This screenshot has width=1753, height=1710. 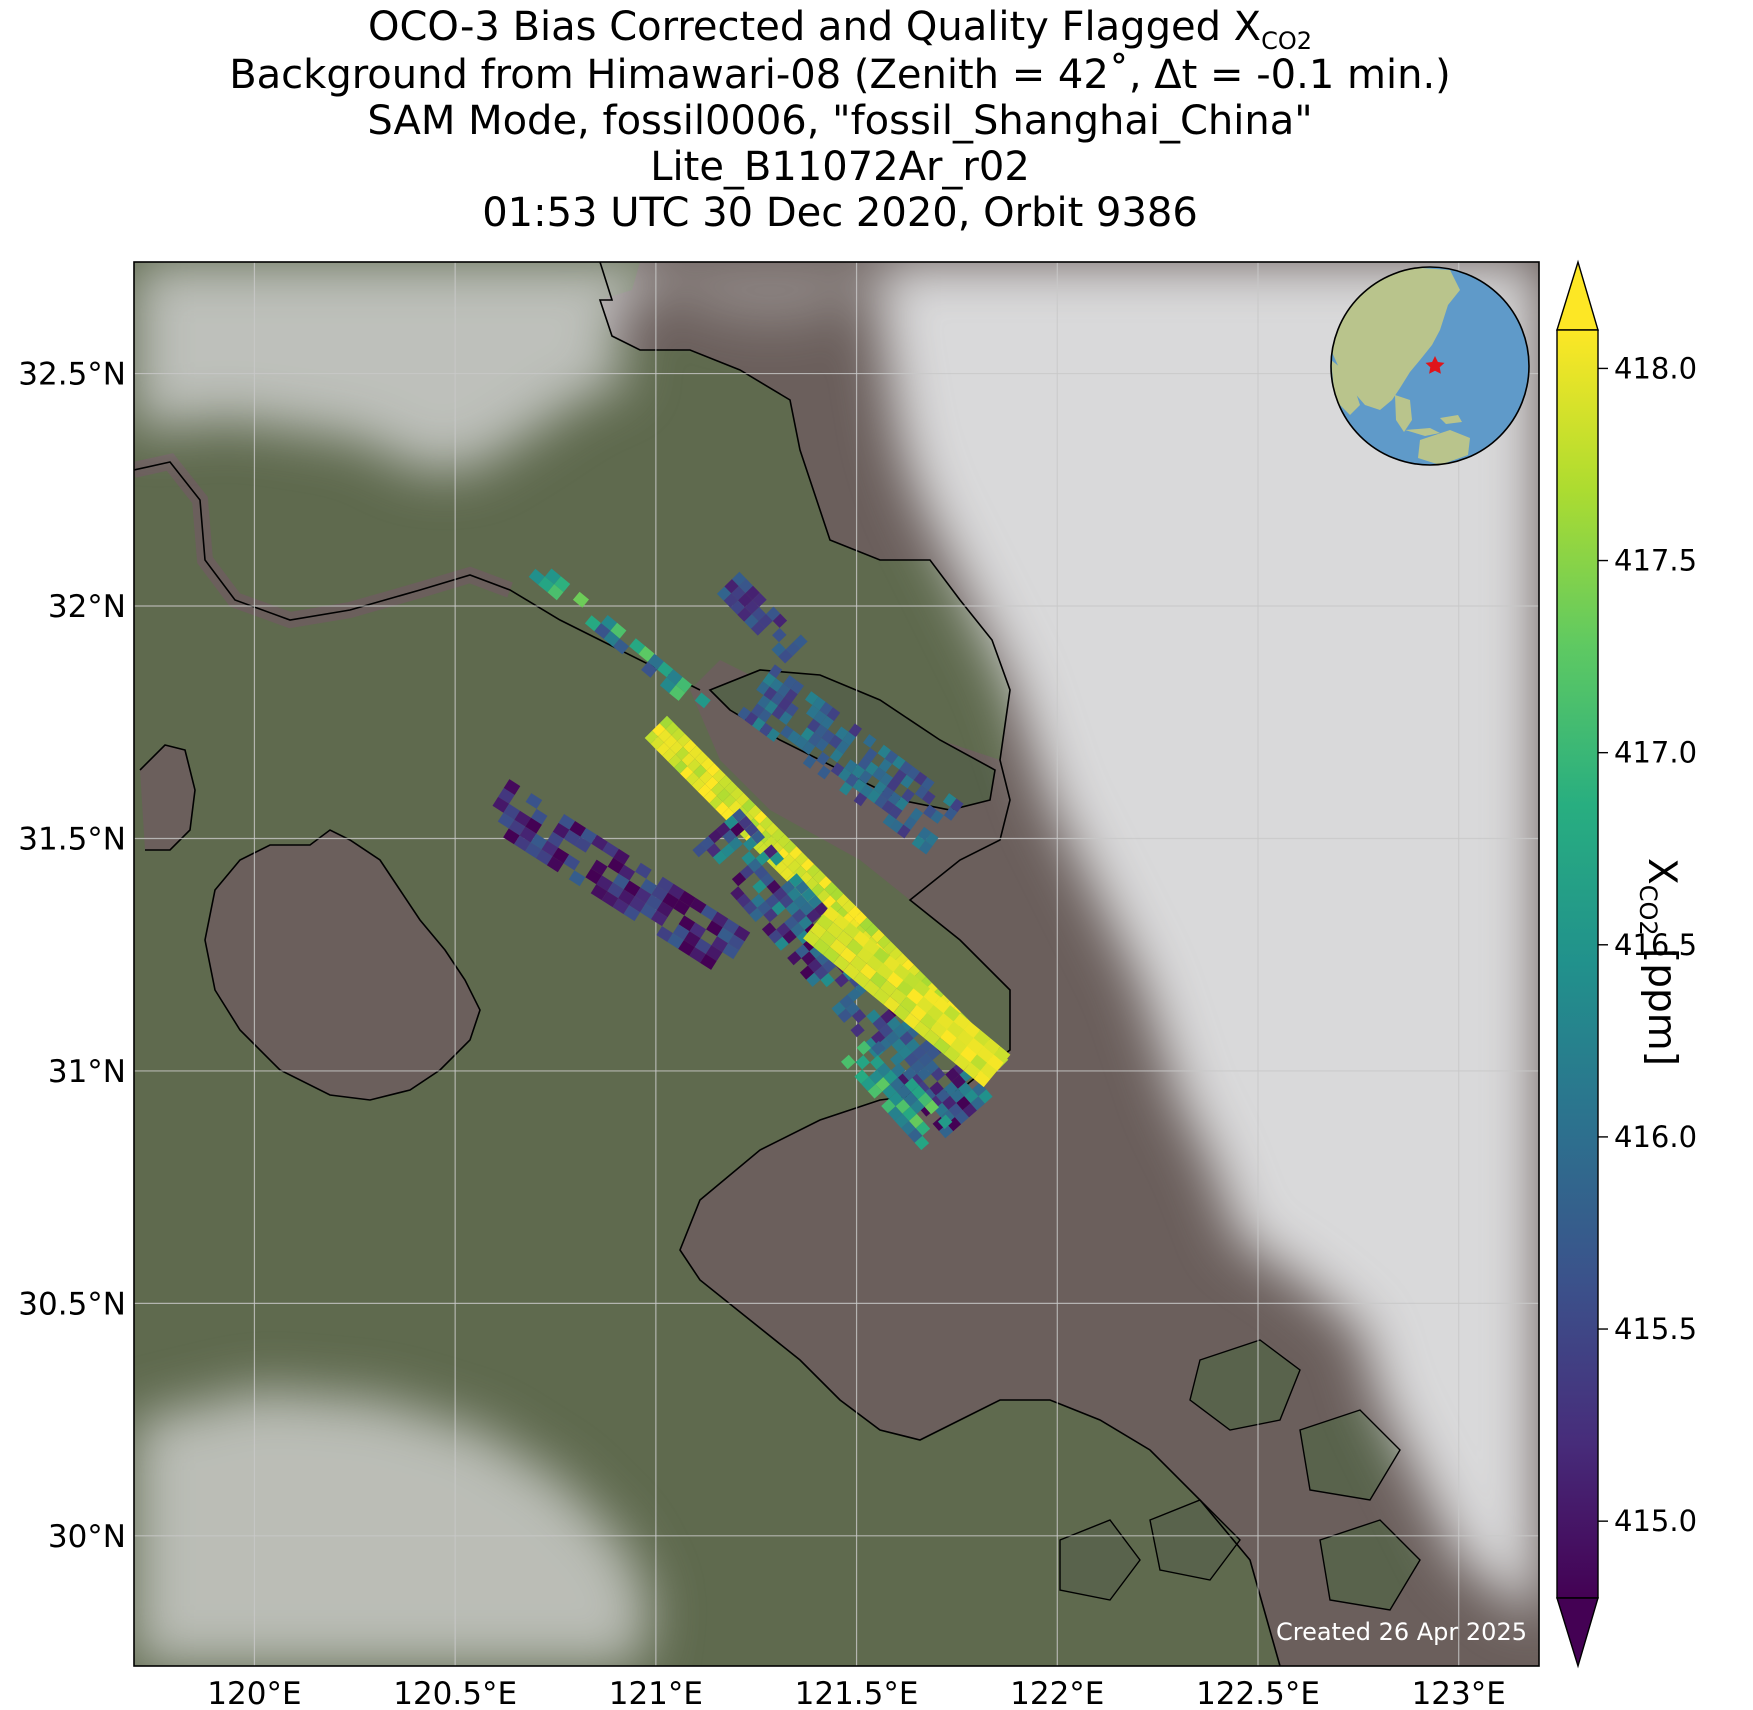 I want to click on lat-tick-label: 30°N, so click(x=87, y=1537).